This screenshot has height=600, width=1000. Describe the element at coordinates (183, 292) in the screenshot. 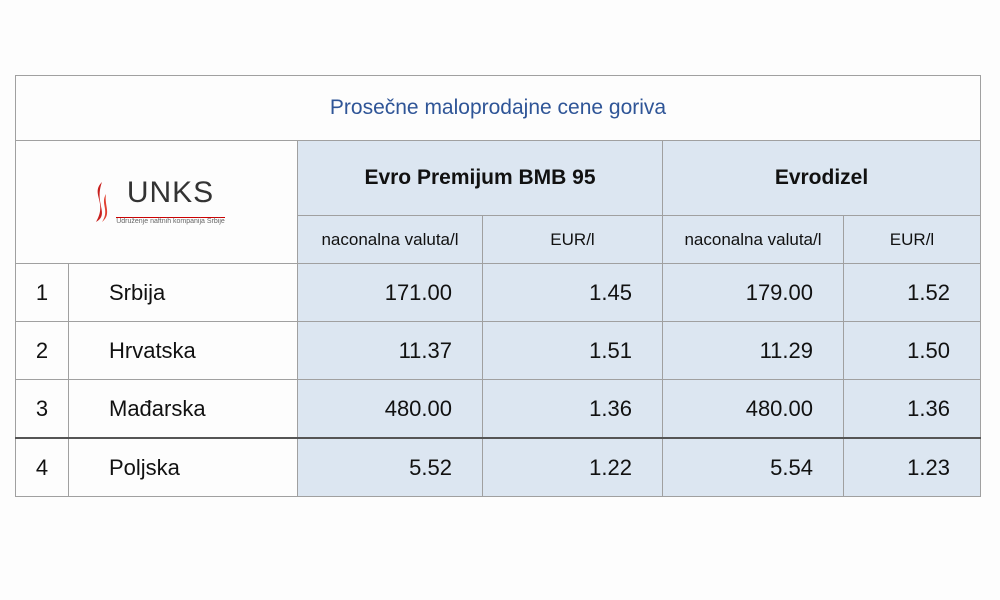

I see `country: Srbija` at that location.